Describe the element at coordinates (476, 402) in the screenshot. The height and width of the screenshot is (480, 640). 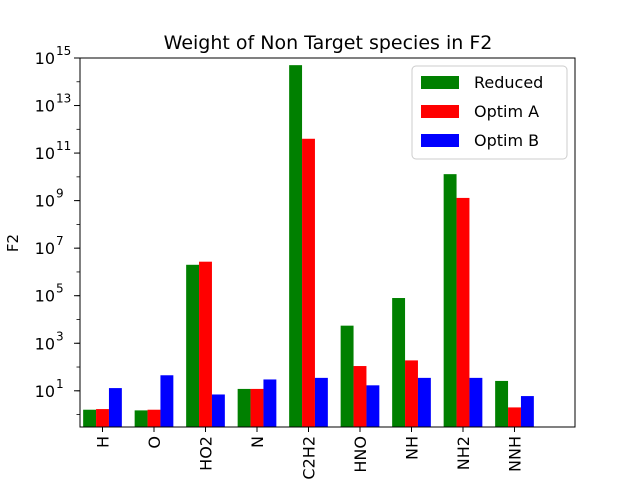
I see `bar-nh2-optim-b` at that location.